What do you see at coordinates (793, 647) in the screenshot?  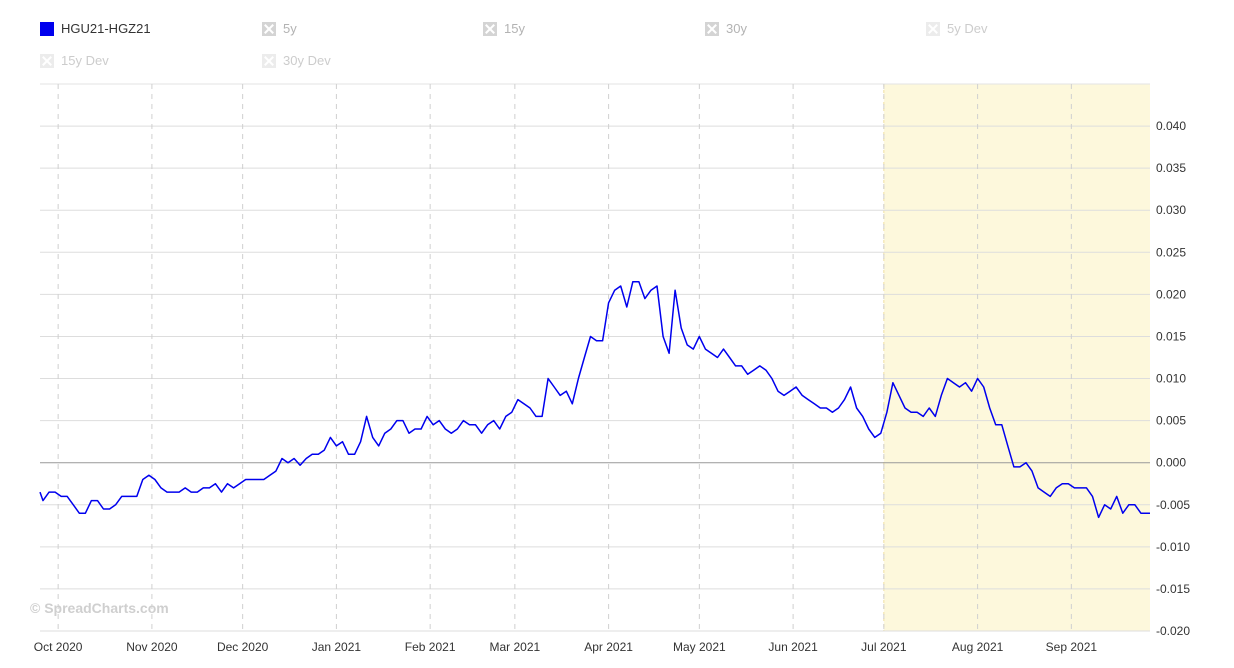 I see `x-tick-label: Jun 2021` at bounding box center [793, 647].